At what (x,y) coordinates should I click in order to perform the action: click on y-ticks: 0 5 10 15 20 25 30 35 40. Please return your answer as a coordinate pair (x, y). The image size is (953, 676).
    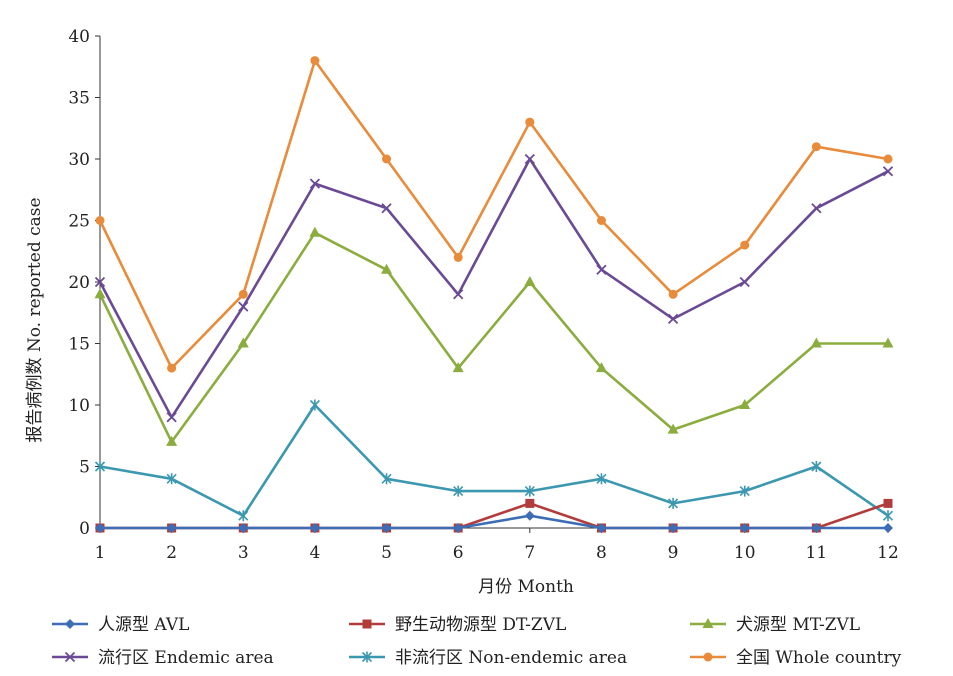
    Looking at the image, I should click on (84, 283).